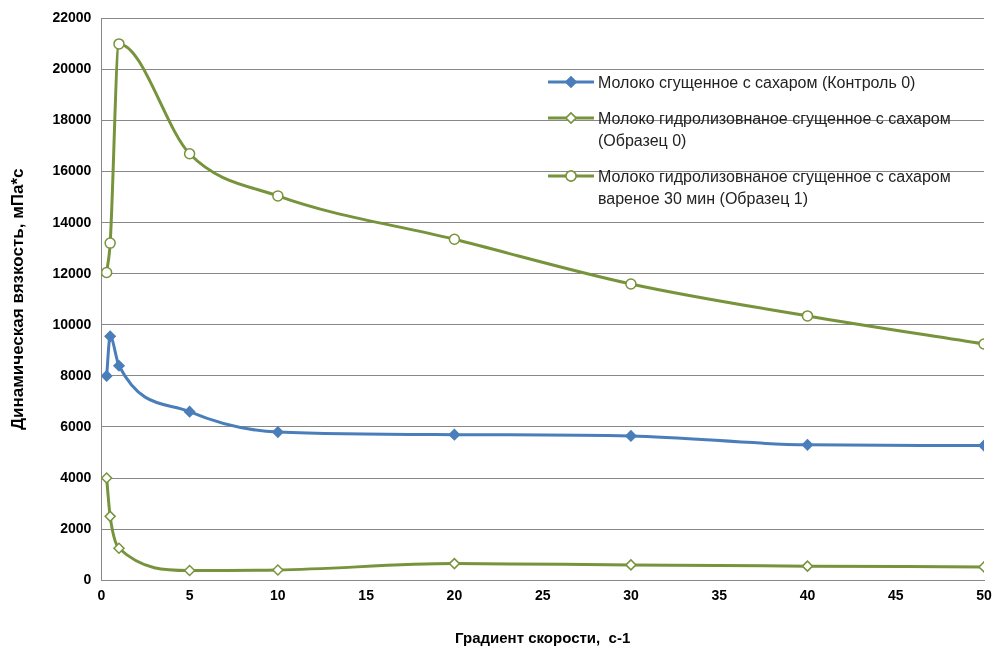 This screenshot has height=662, width=1008. What do you see at coordinates (543, 638) in the screenshot?
I see `x-axis-title: Градиент скорости, с-1` at bounding box center [543, 638].